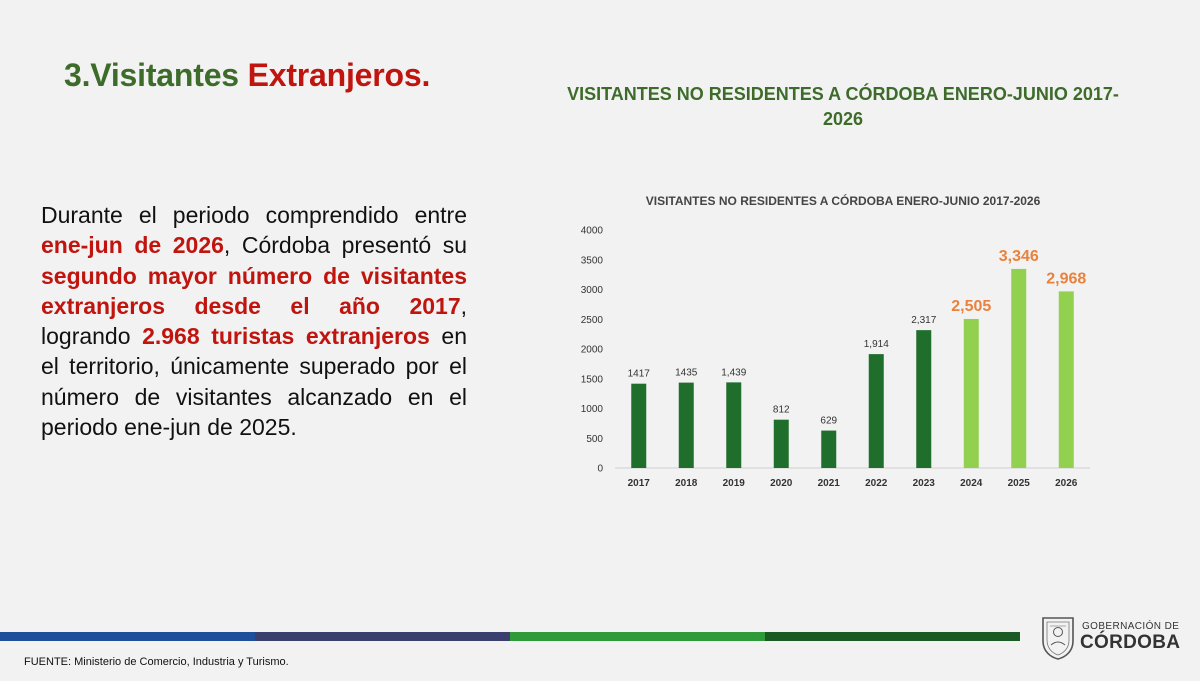  What do you see at coordinates (1131, 626) in the screenshot?
I see `logo-label-line1: GOBERNACIÓN DE` at bounding box center [1131, 626].